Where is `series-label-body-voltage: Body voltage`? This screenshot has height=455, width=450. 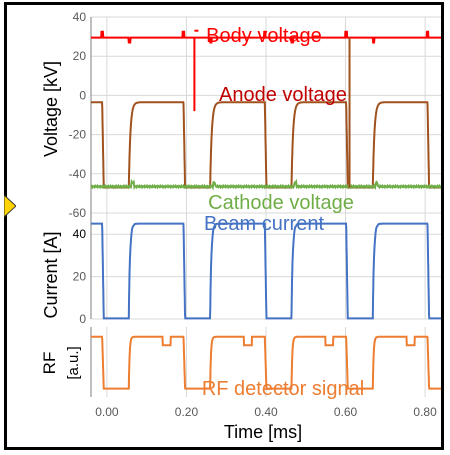 series-label-body-voltage: Body voltage is located at coordinates (264, 36).